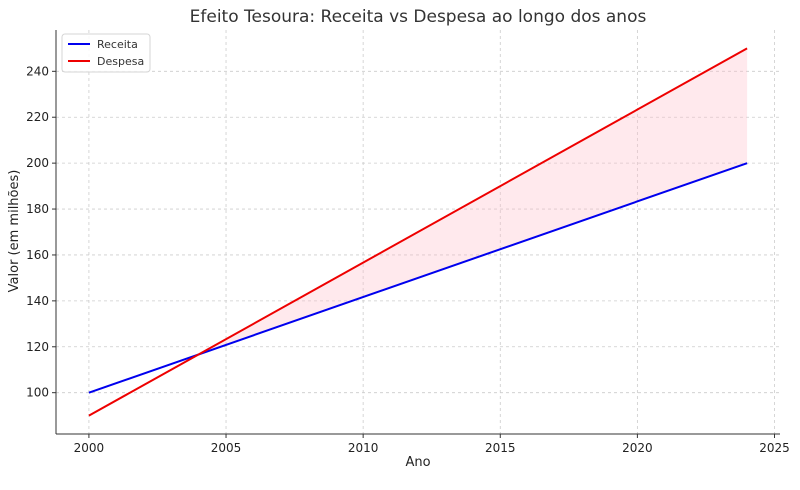  I want to click on x-axis-label: Ano, so click(417, 462).